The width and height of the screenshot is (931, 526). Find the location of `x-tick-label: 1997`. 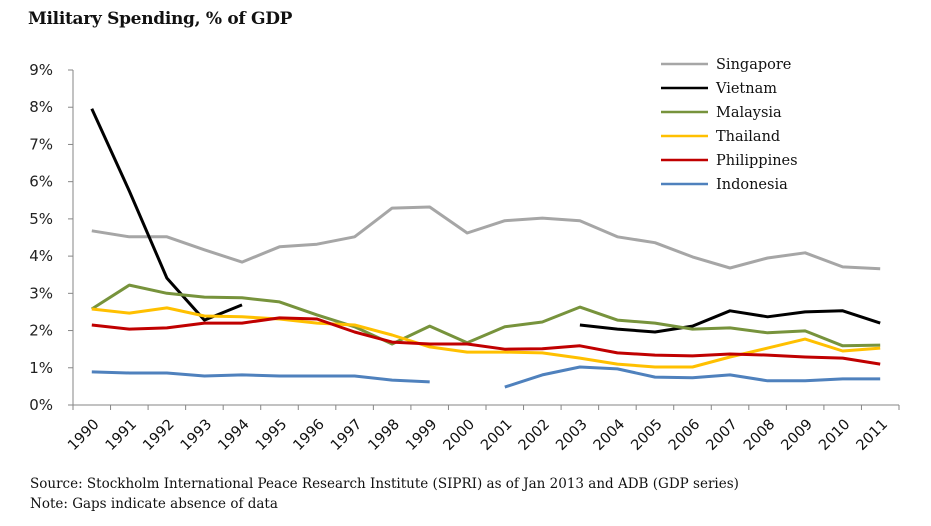

x-tick-label: 1997 is located at coordinates (346, 435).